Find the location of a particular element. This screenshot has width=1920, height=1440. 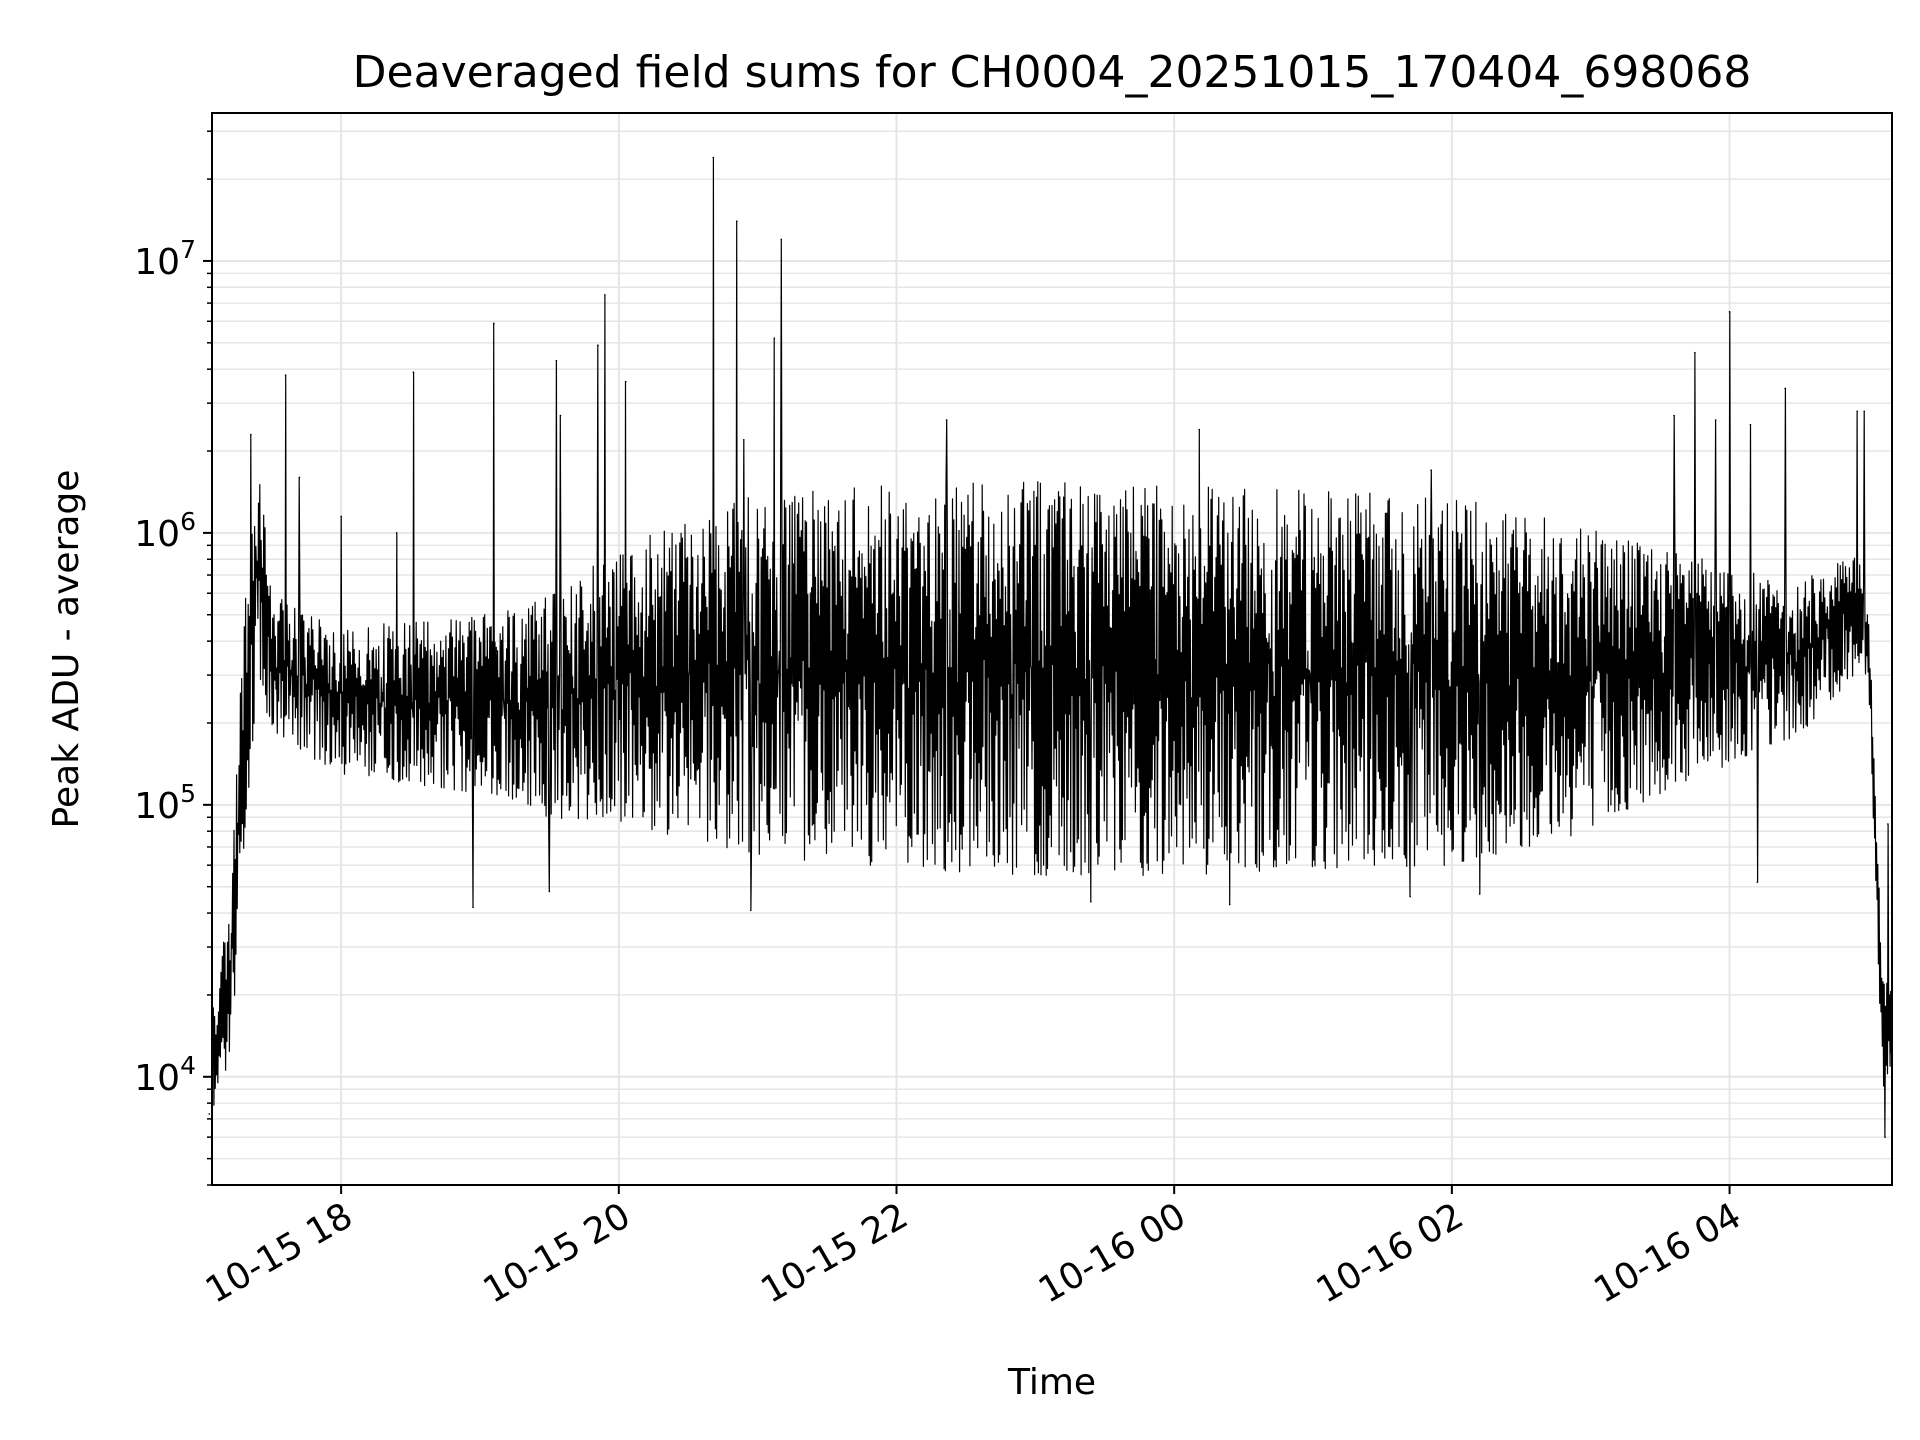

y-tick-label: 10⁷ is located at coordinates (165, 259).